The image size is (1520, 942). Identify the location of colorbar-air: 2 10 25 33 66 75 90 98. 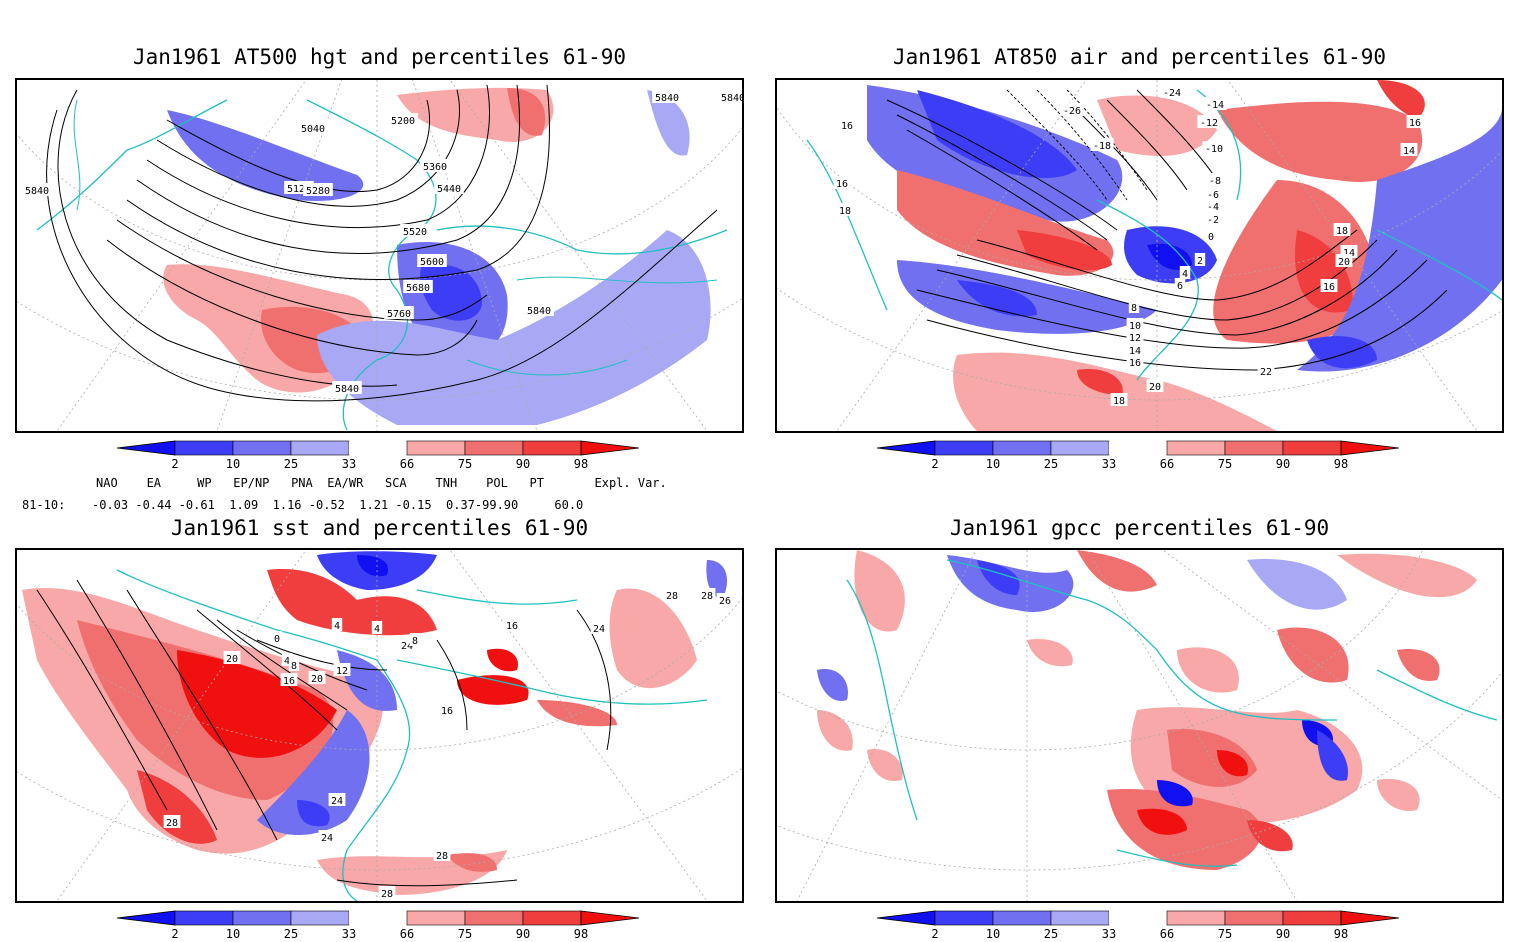
(1140, 455).